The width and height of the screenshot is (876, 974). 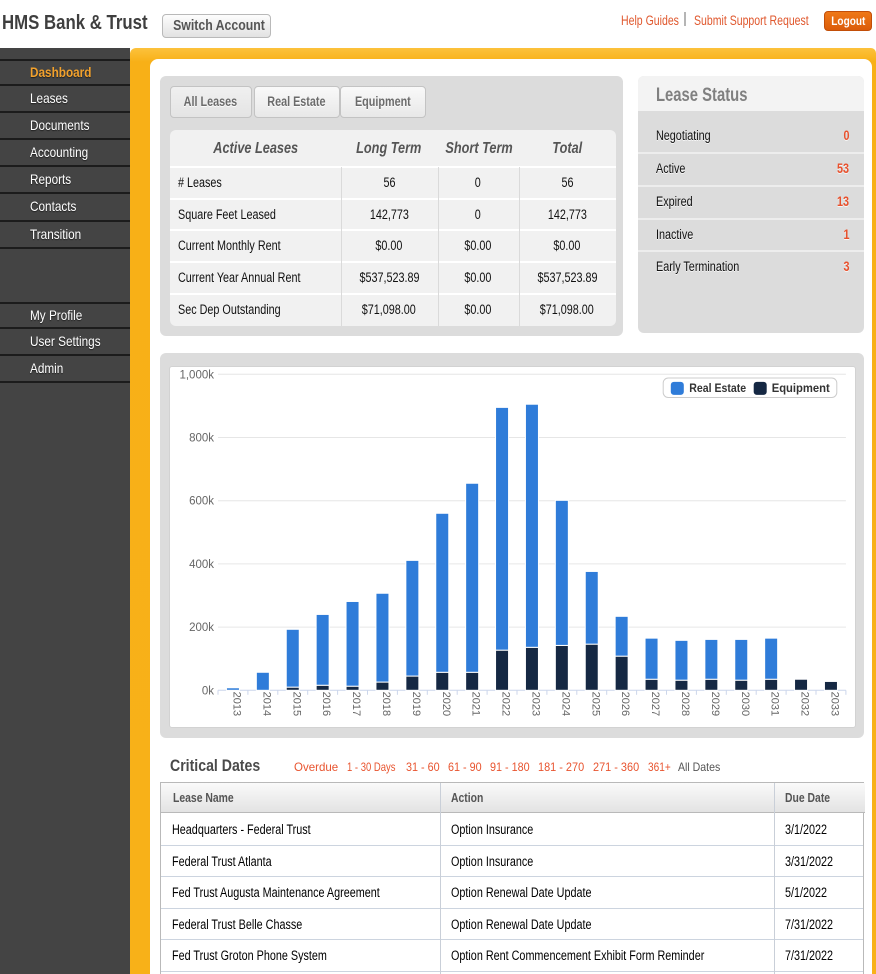 I want to click on svg-text: 2013, so click(x=236, y=704).